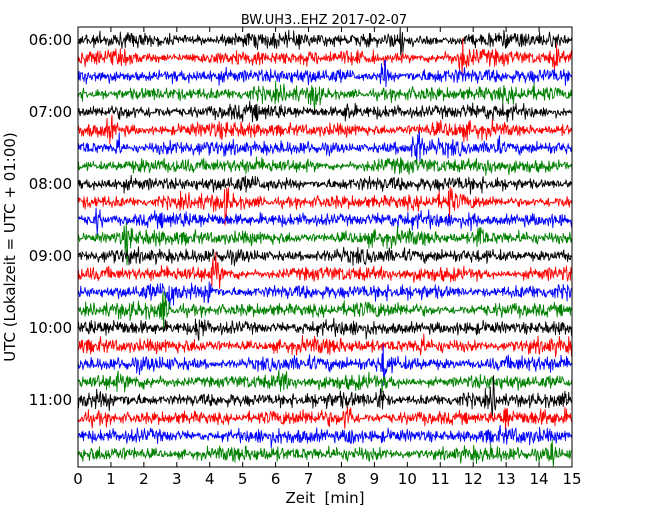  I want to click on x-tick-label-15: 15, so click(571, 479).